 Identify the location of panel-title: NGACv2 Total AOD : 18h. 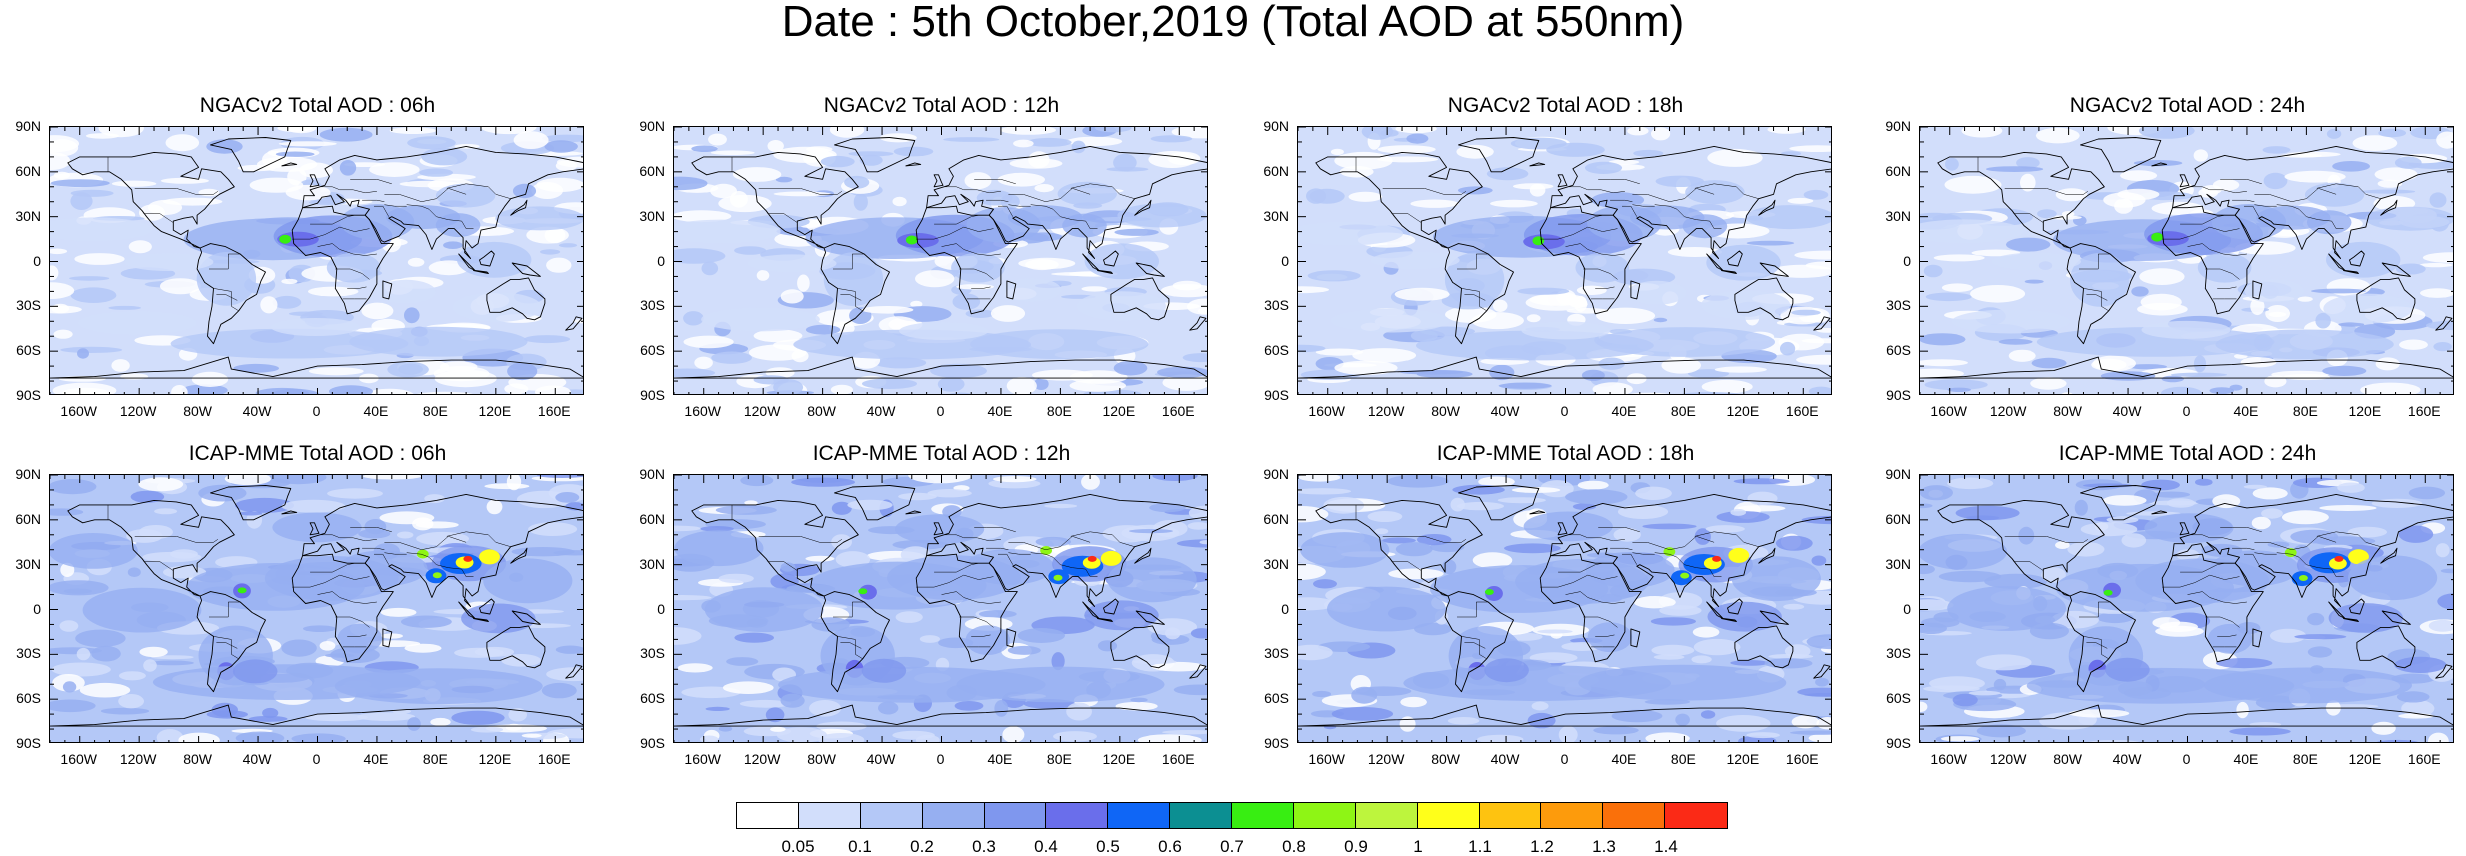
(1565, 105).